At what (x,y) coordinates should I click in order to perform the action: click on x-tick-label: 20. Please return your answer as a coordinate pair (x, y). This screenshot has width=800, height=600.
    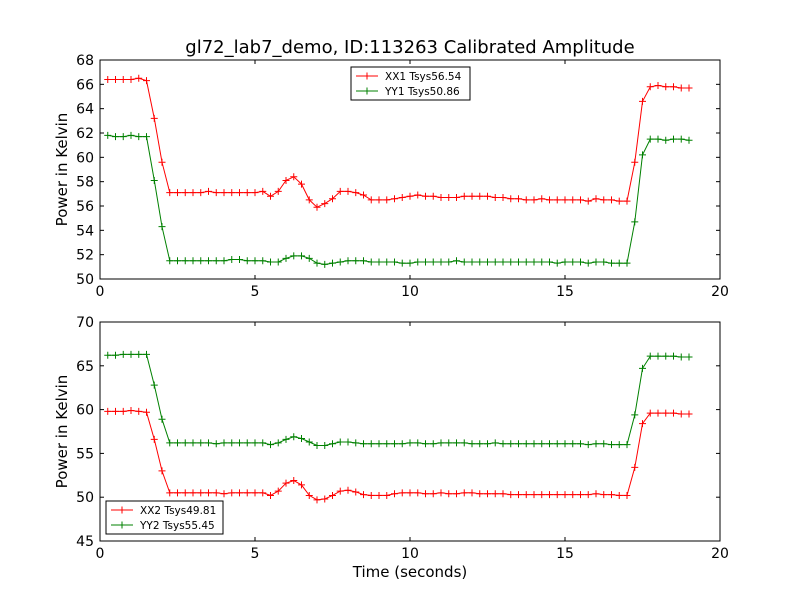
    Looking at the image, I should click on (720, 292).